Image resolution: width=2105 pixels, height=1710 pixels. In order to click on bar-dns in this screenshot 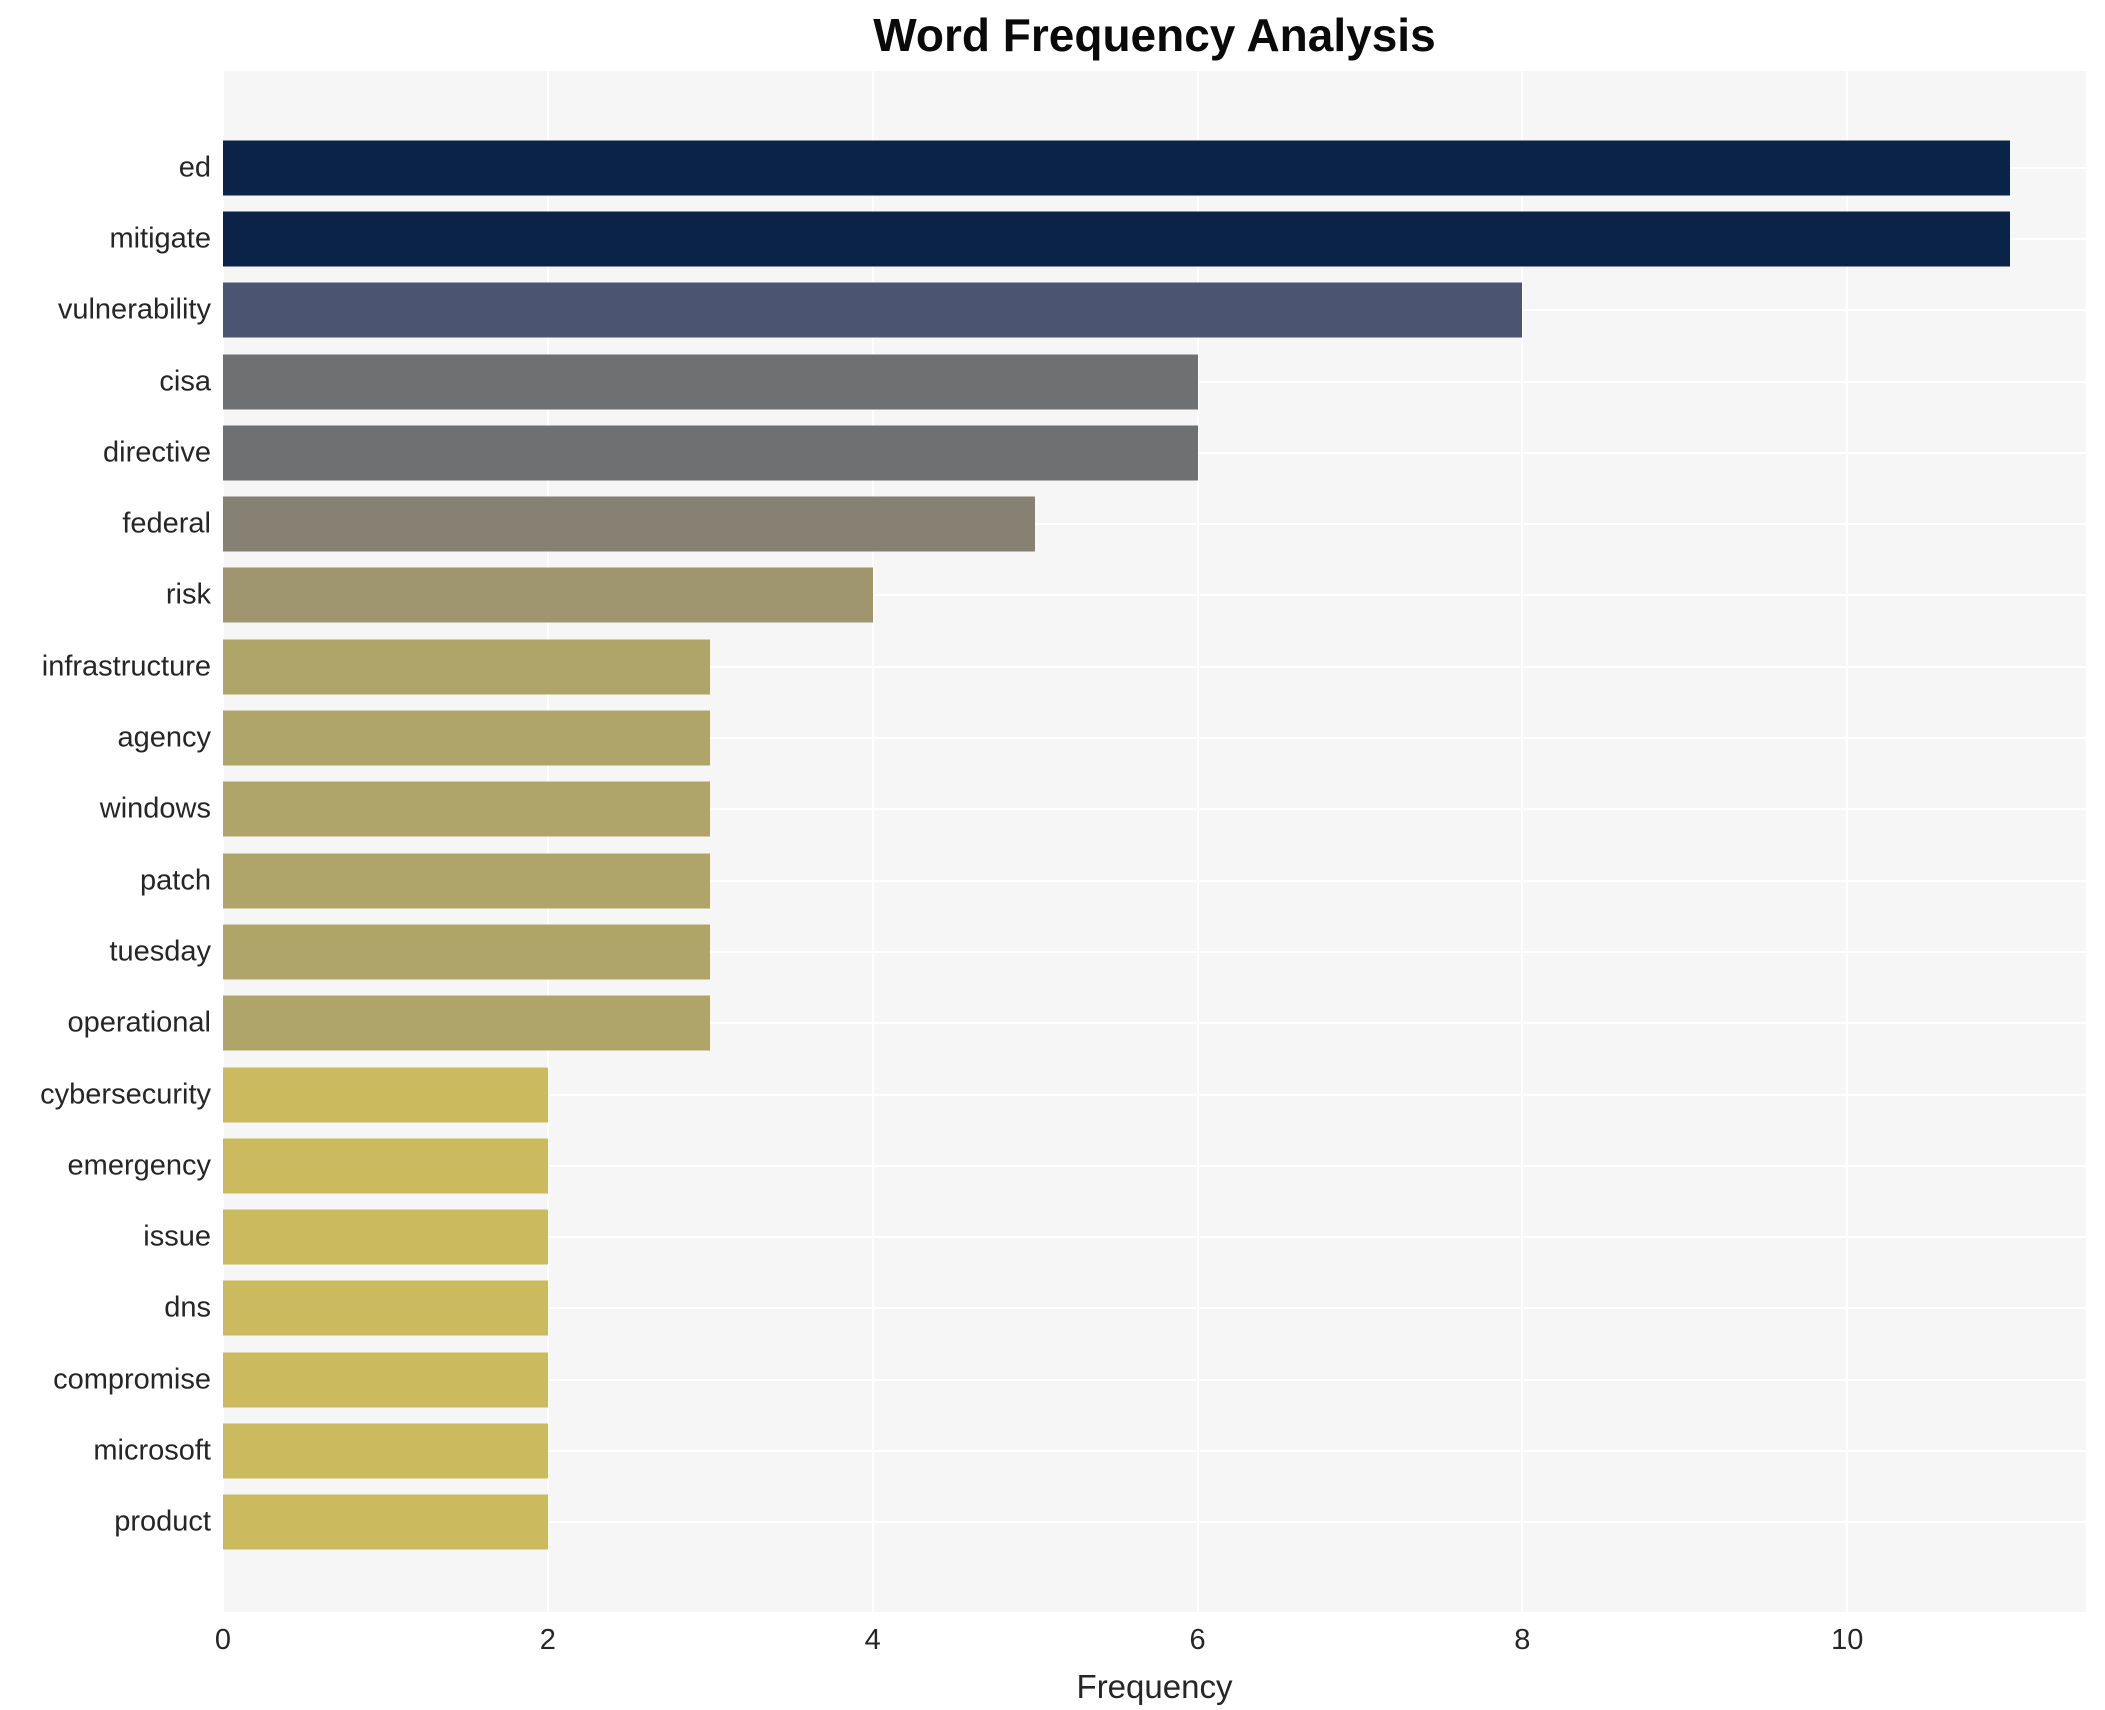, I will do `click(385, 1308)`.